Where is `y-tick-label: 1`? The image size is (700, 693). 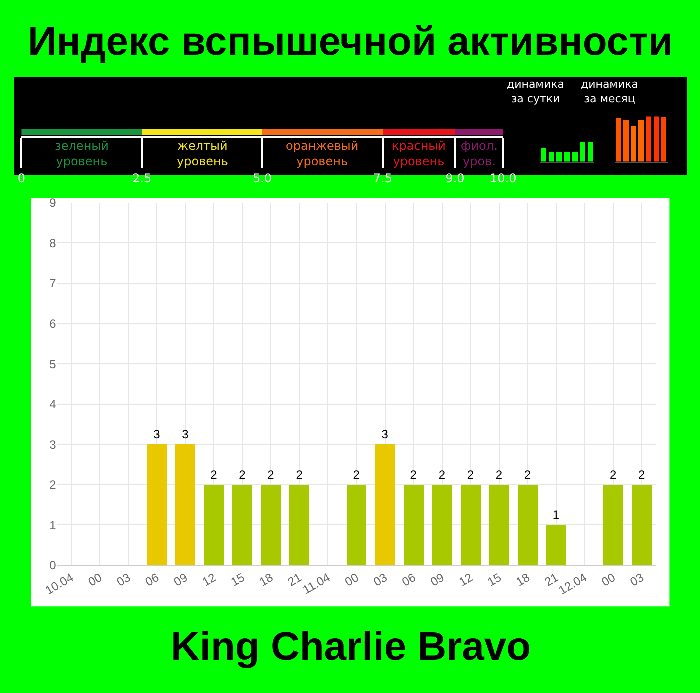 y-tick-label: 1 is located at coordinates (53, 525).